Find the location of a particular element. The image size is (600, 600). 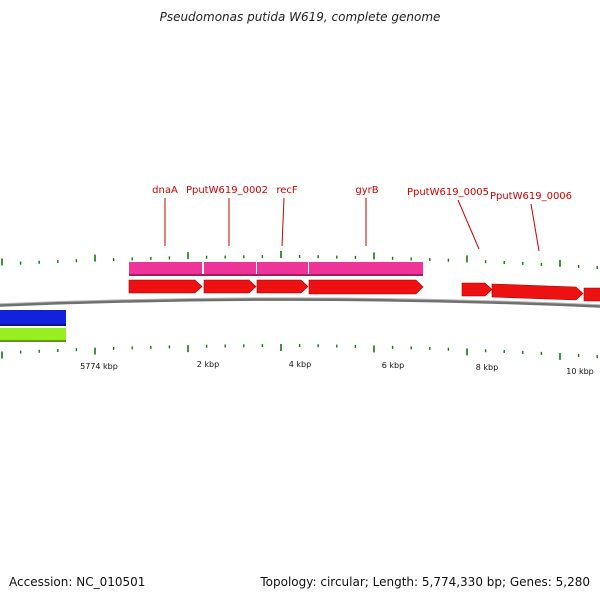

cds-arrow-recF is located at coordinates (282, 286).